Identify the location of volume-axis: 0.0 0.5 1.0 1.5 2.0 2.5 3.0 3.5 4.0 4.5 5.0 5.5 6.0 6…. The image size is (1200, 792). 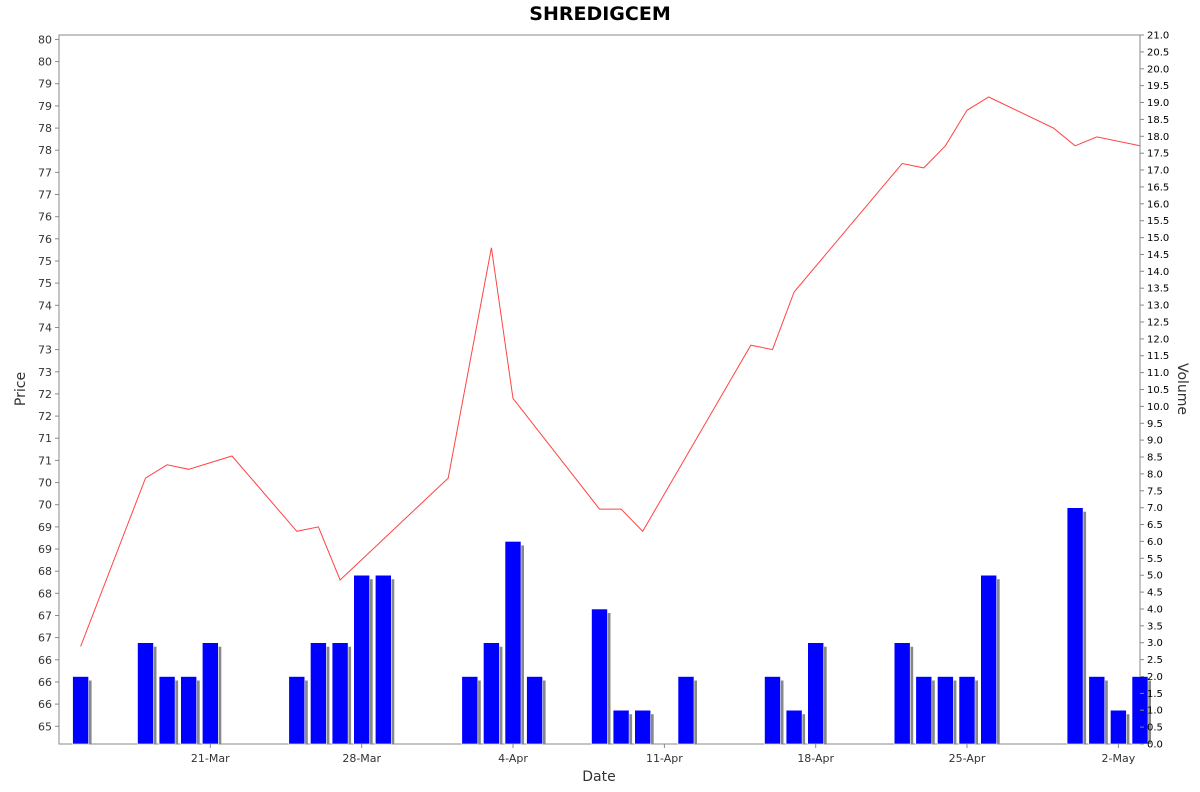
(1154, 391).